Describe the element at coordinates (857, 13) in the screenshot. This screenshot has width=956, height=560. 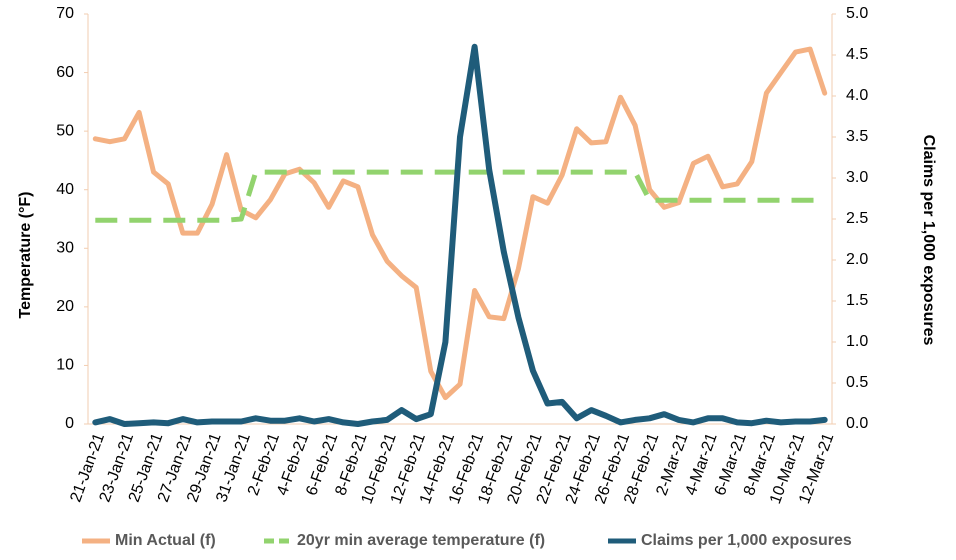
I see `y2-tick-label: 5.0` at that location.